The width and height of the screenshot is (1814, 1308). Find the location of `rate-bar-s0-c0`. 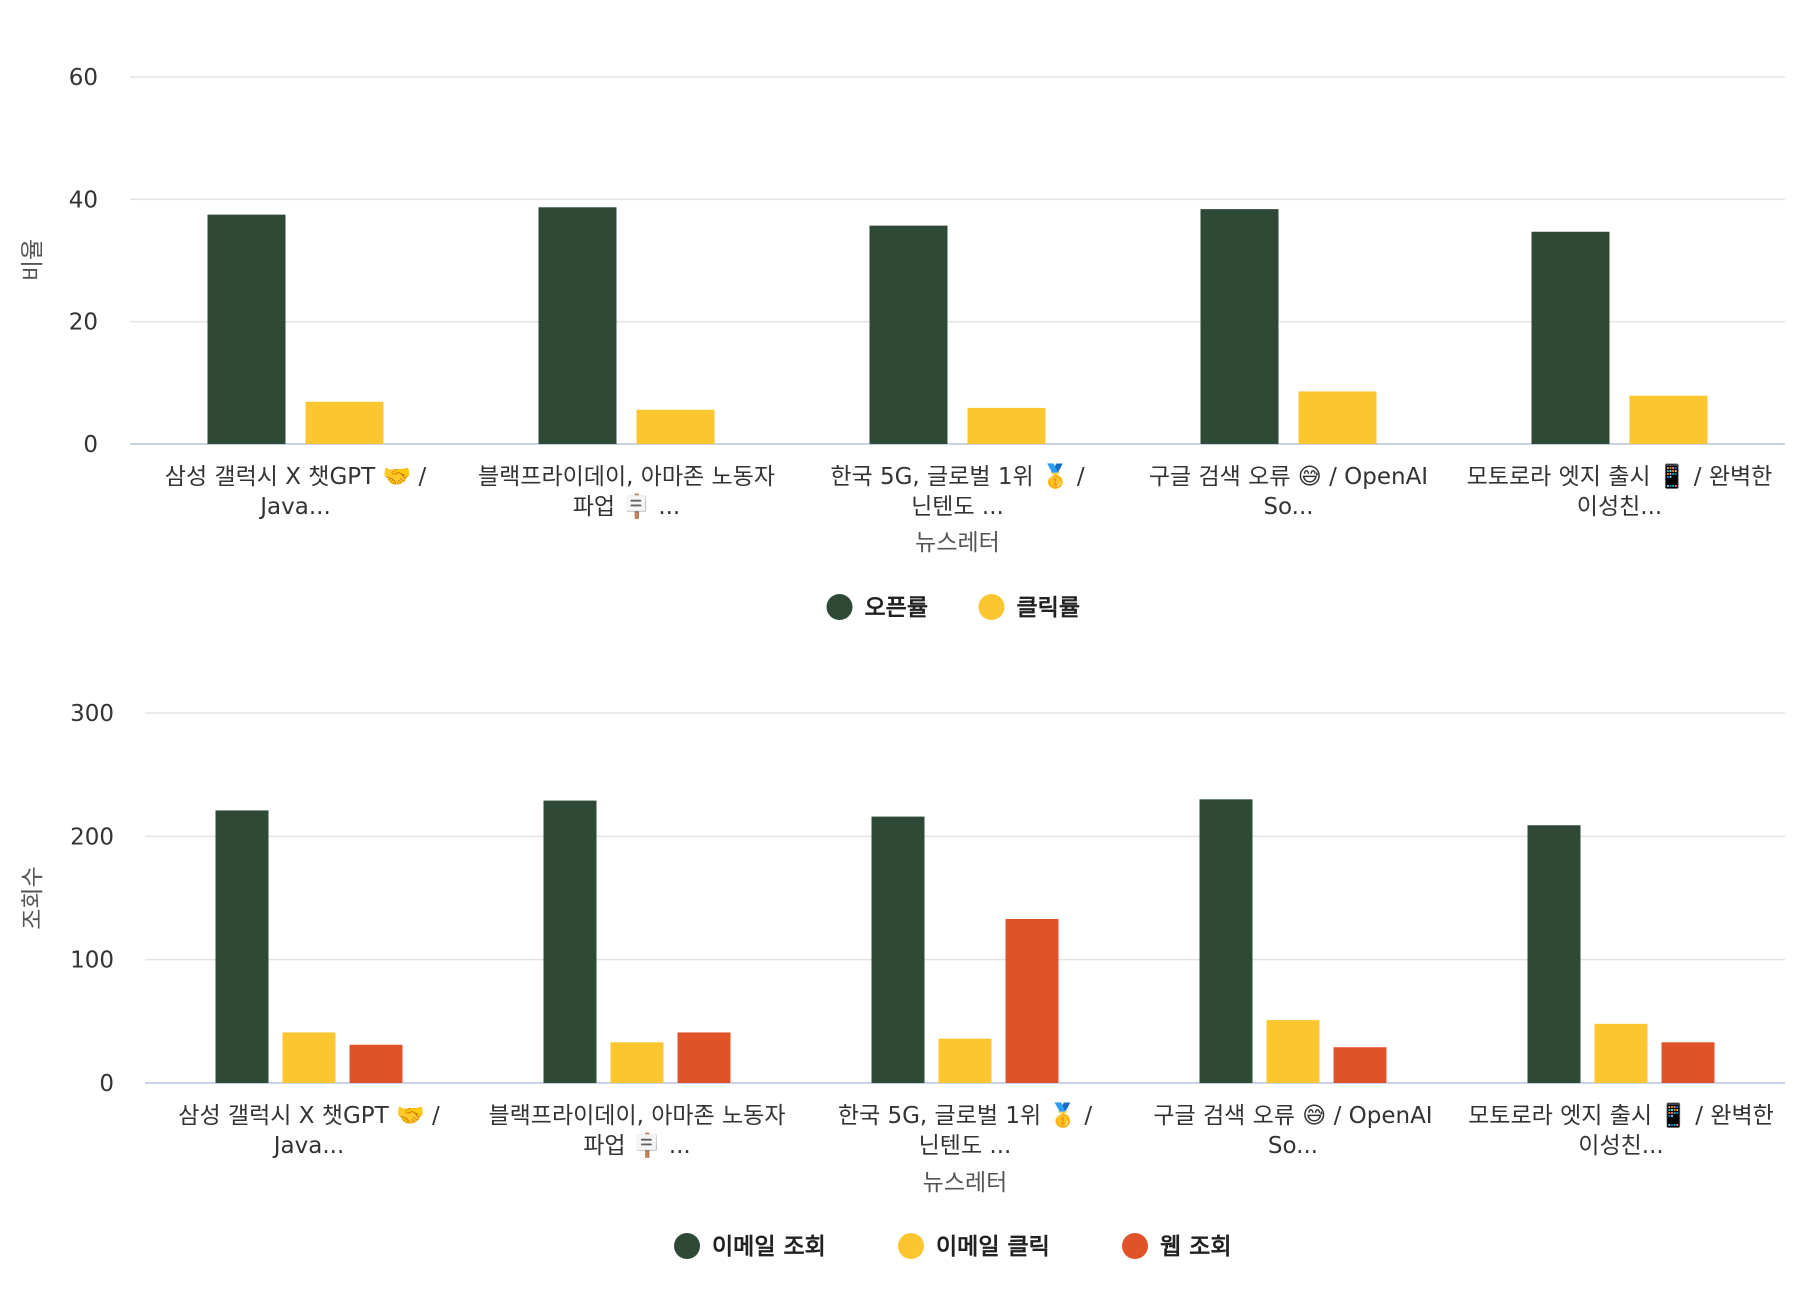

rate-bar-s0-c0 is located at coordinates (246, 329).